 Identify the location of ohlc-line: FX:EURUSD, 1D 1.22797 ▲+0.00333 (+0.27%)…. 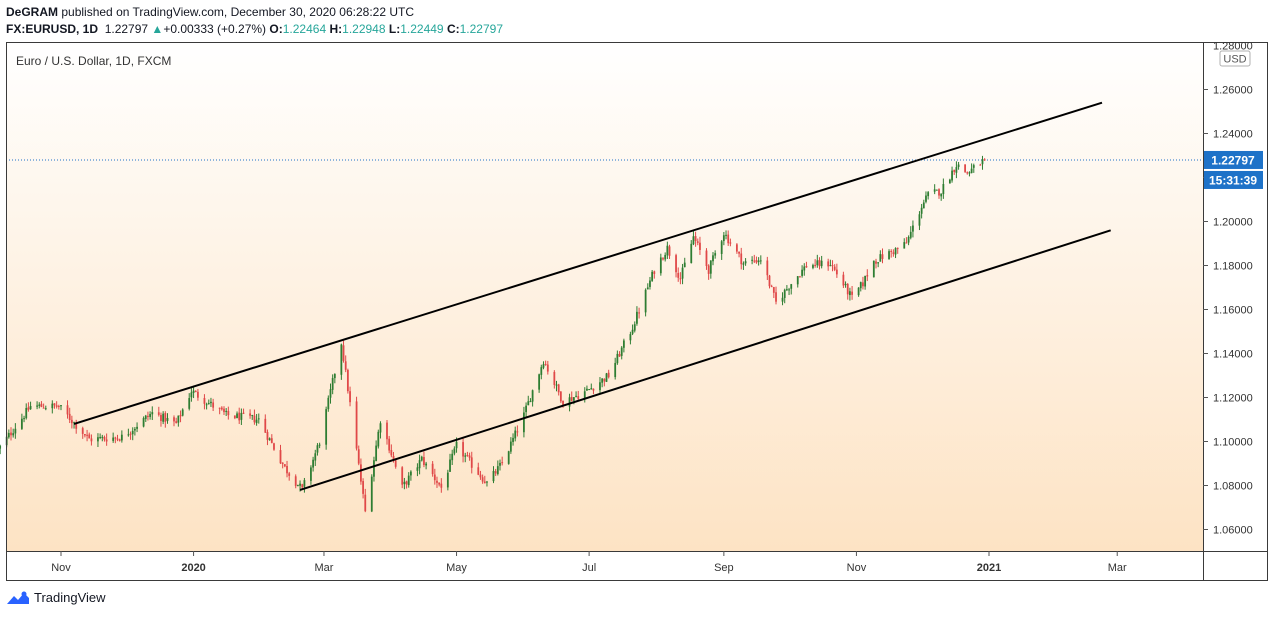
(254, 29).